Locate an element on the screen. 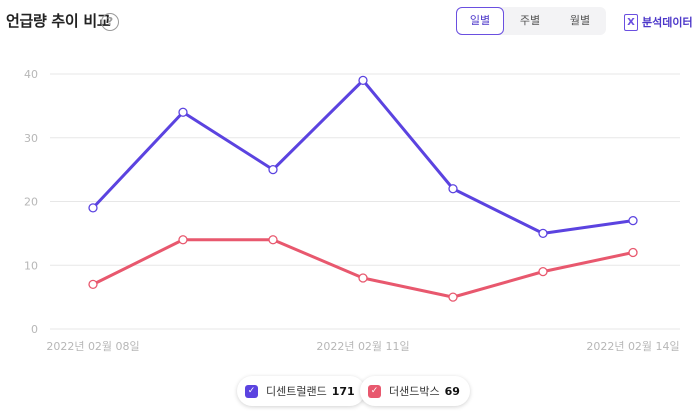 The width and height of the screenshot is (700, 420). y-tick-label: 0 is located at coordinates (34, 329).